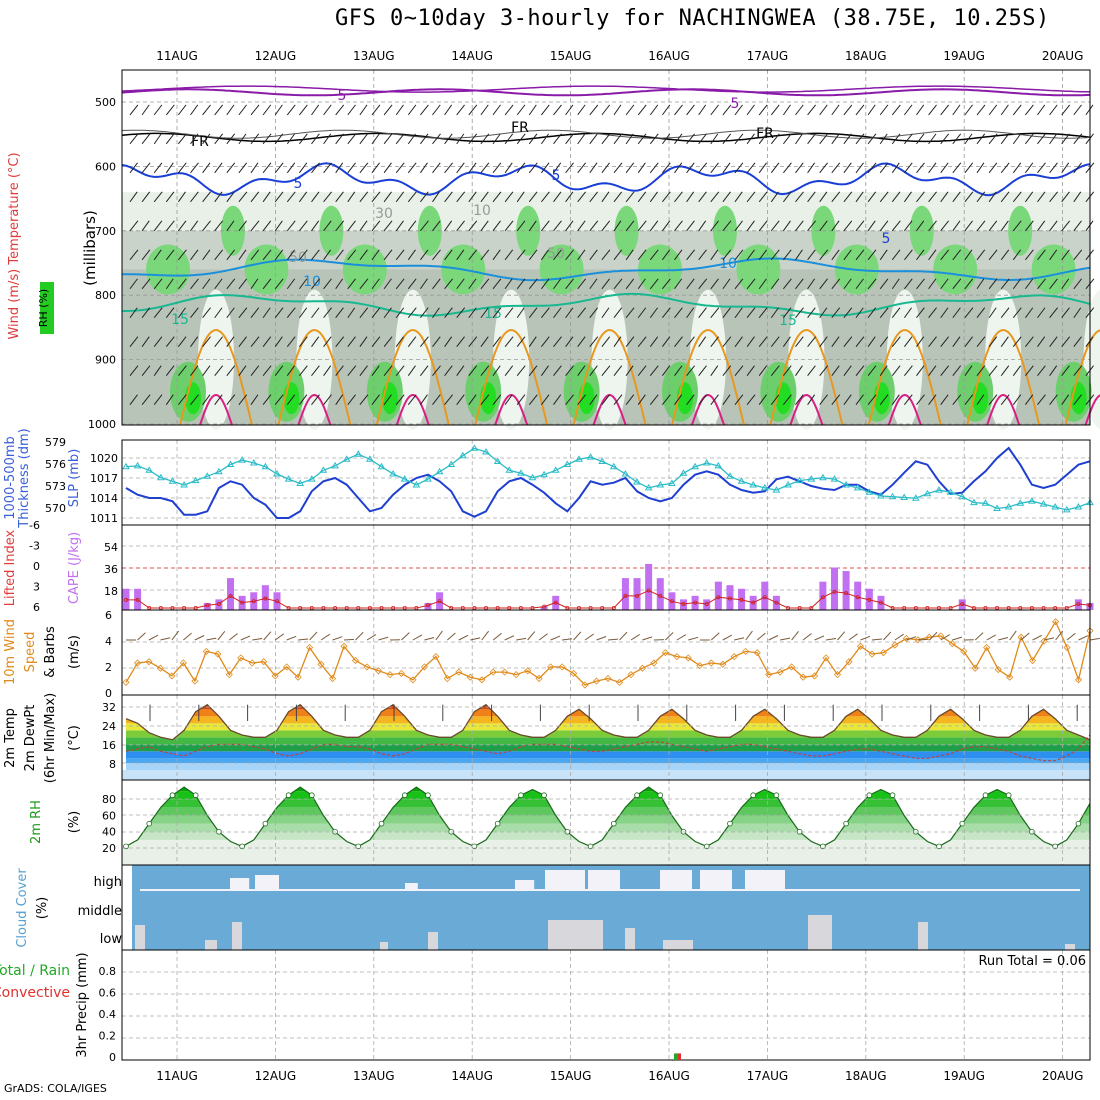 This screenshot has height=1100, width=1100. I want to click on date-label-top: 18AUG, so click(866, 56).